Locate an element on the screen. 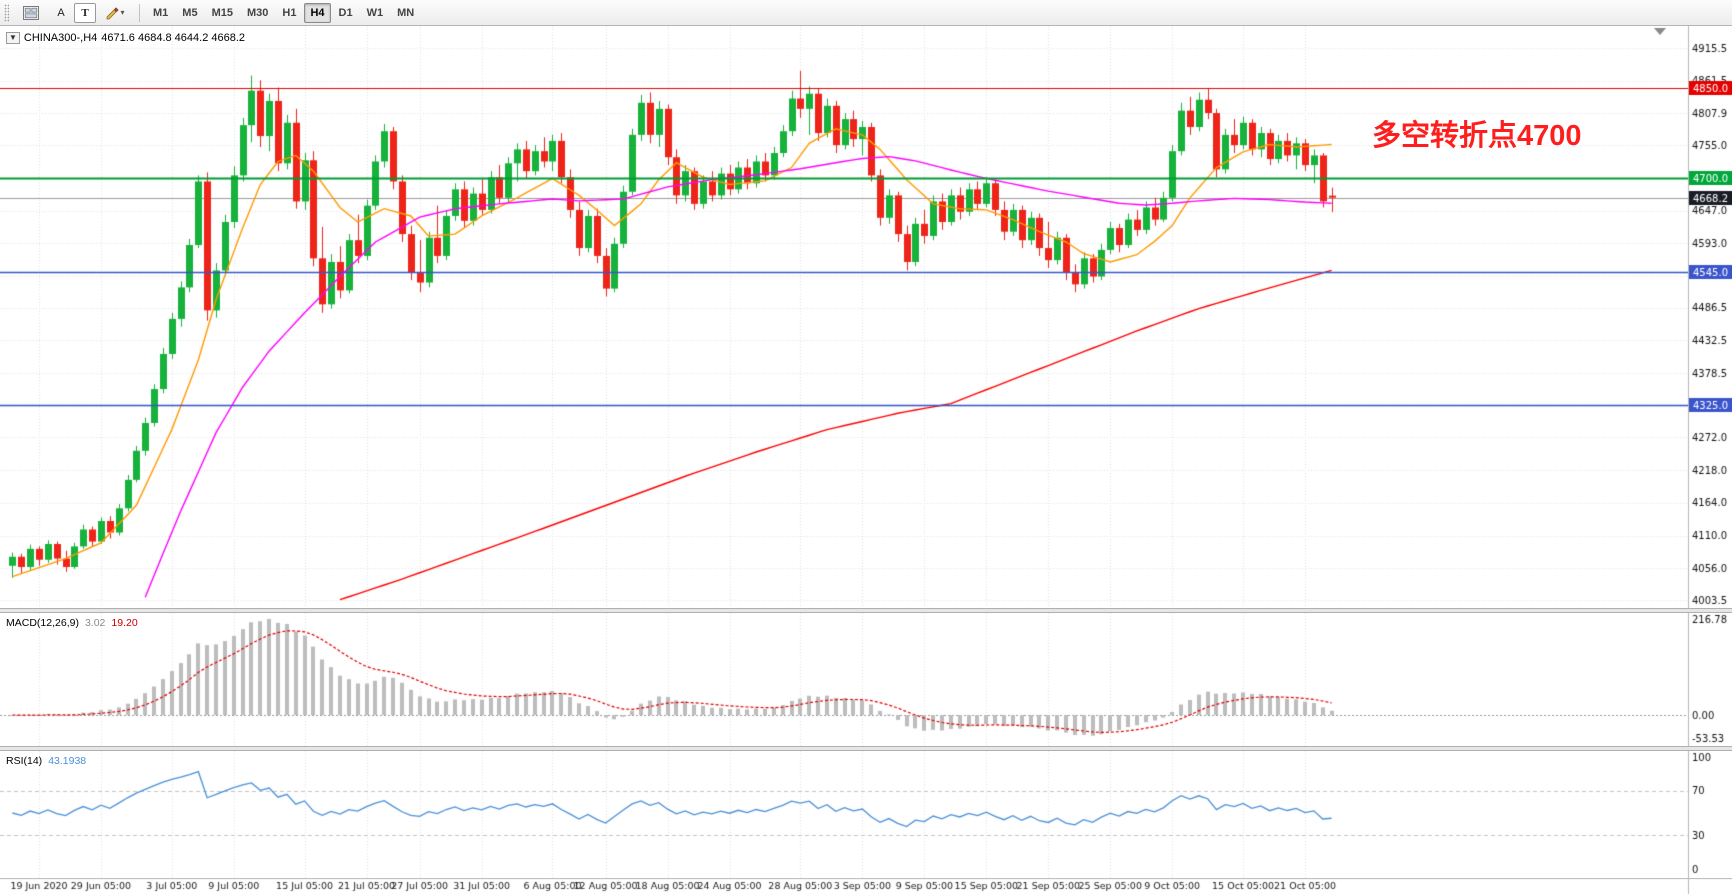 Image resolution: width=1732 pixels, height=894 pixels. timeframe-m1-button: M1 is located at coordinates (160, 13).